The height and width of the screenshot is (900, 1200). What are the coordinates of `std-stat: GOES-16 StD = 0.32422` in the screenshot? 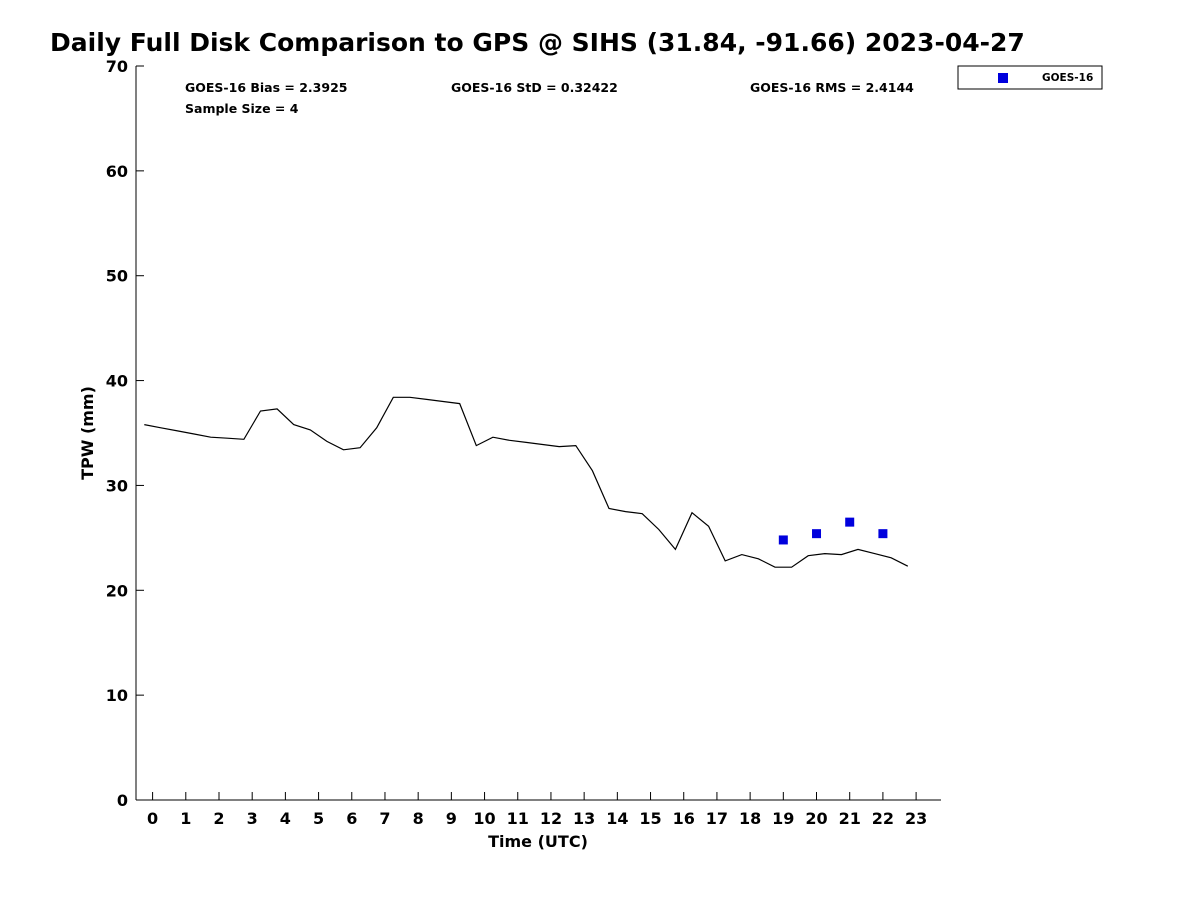 It's located at (534, 87).